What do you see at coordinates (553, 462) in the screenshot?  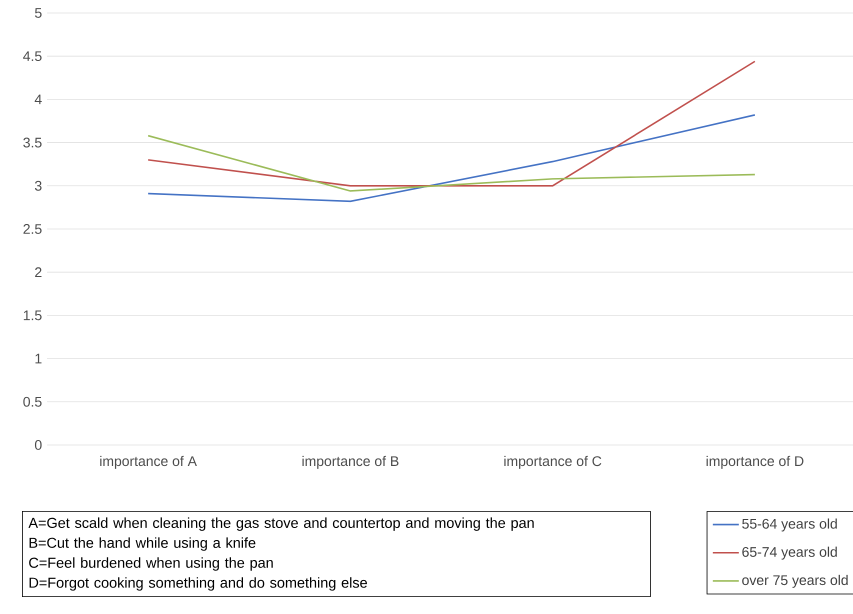 I see `x-tick-label: importance of C` at bounding box center [553, 462].